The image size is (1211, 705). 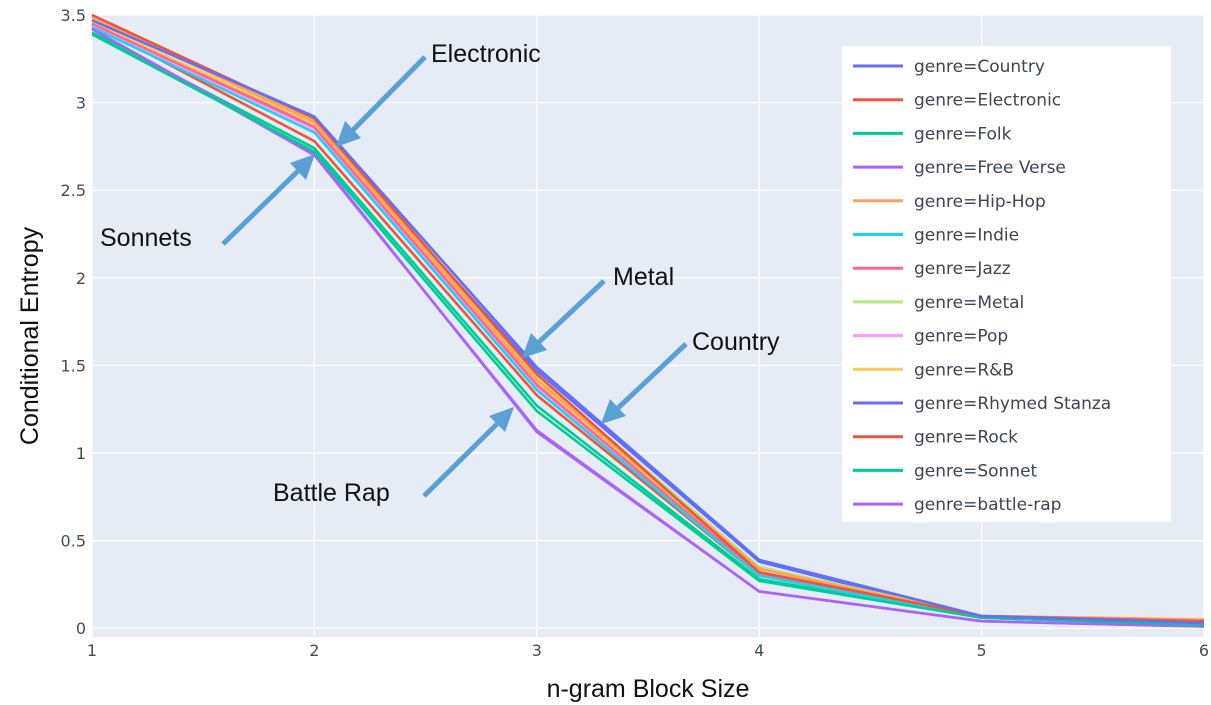 What do you see at coordinates (571, 311) in the screenshot?
I see `annotation-metal-arrow` at bounding box center [571, 311].